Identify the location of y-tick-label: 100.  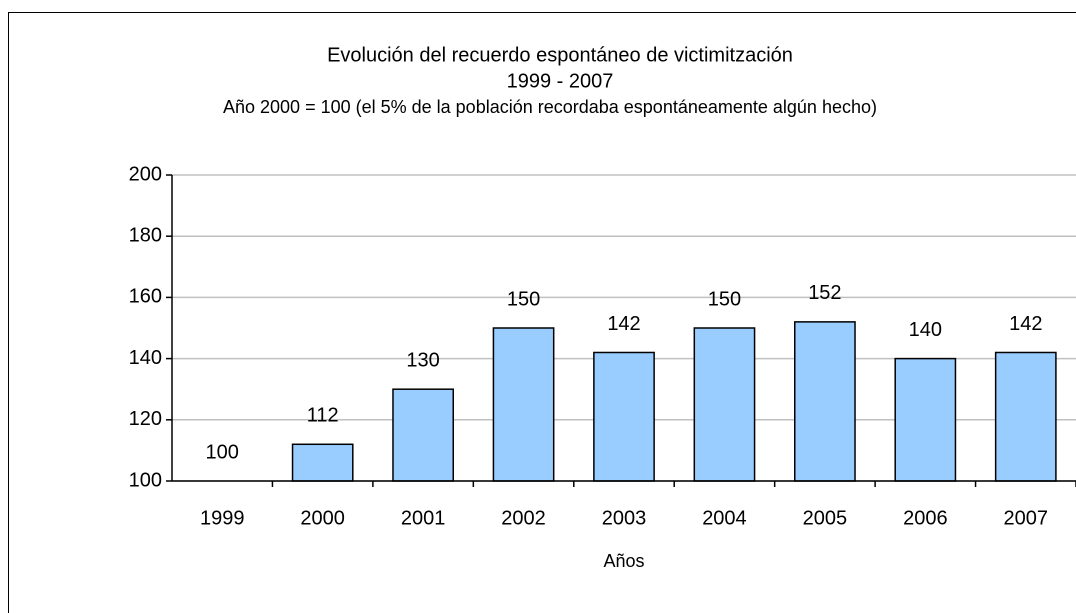
(145, 480).